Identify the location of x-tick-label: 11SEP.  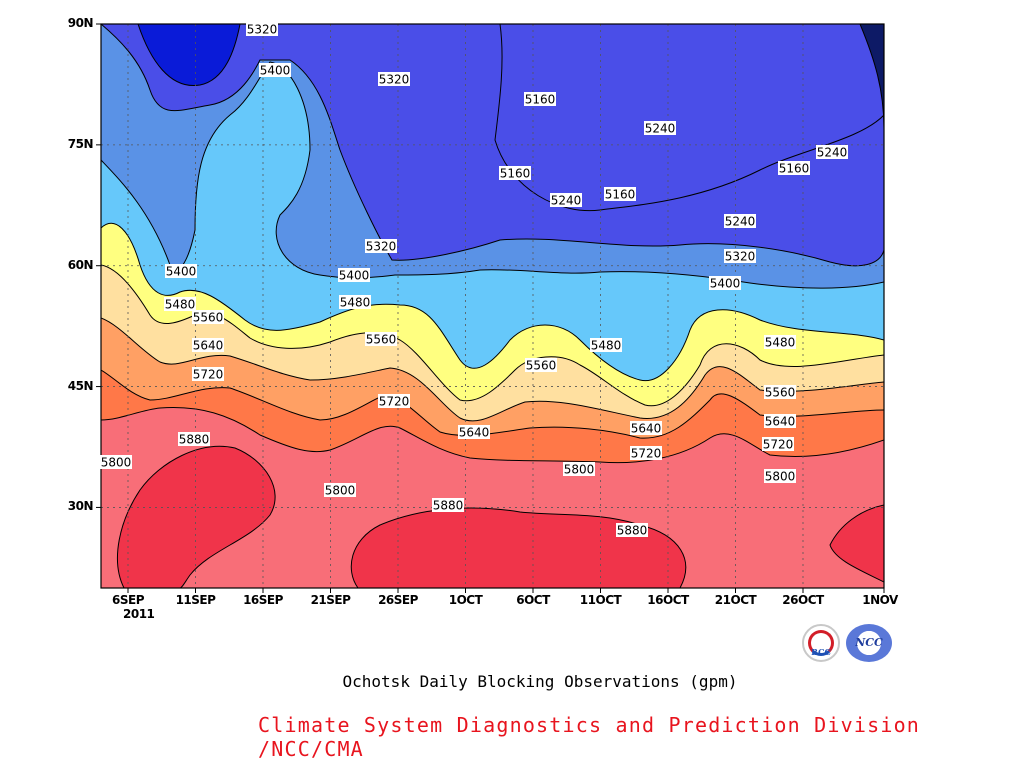
(195, 600).